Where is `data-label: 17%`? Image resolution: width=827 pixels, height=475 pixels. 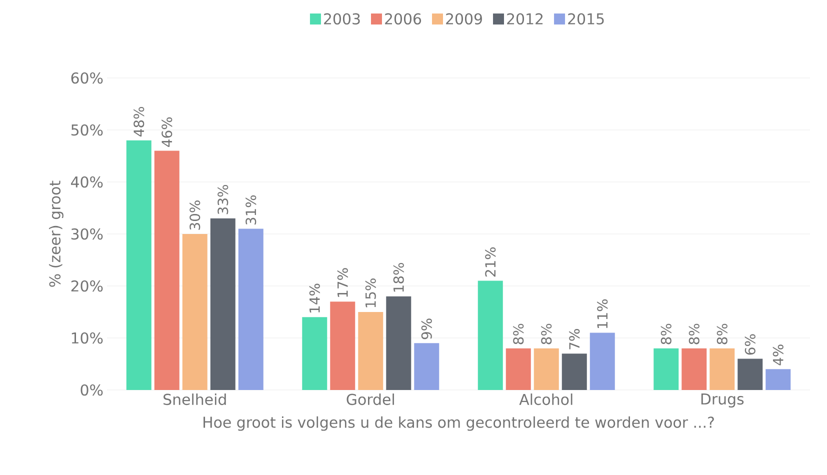
data-label: 17% is located at coordinates (342, 282).